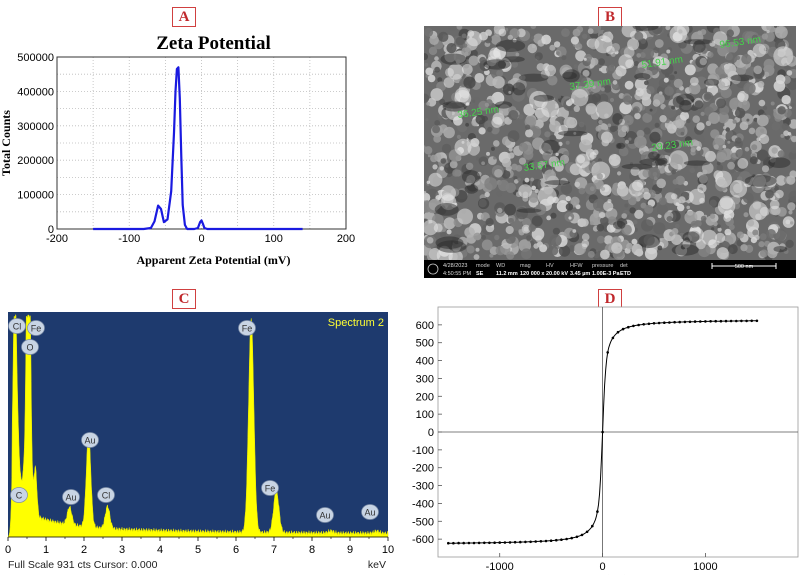  What do you see at coordinates (625, 274) in the screenshot?
I see `sem-info-value: ETD` at bounding box center [625, 274].